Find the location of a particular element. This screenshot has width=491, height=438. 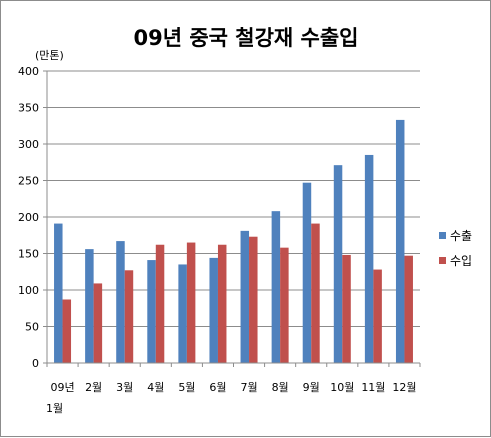

x-tick-label: 9월 is located at coordinates (311, 387).